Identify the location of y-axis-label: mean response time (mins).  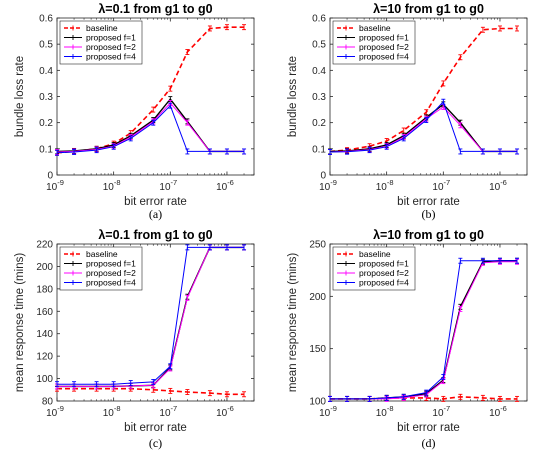
(293, 322).